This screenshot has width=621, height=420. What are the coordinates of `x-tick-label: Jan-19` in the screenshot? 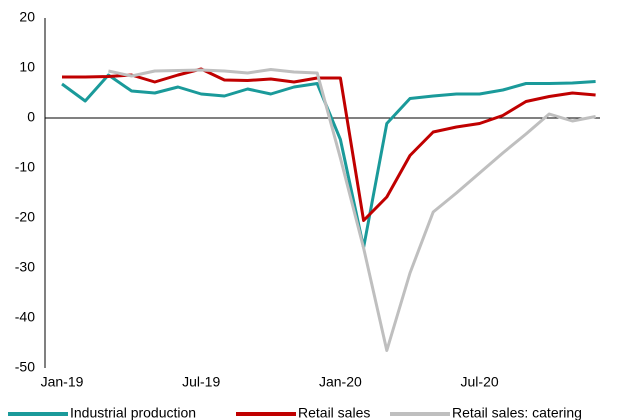 It's located at (62, 382).